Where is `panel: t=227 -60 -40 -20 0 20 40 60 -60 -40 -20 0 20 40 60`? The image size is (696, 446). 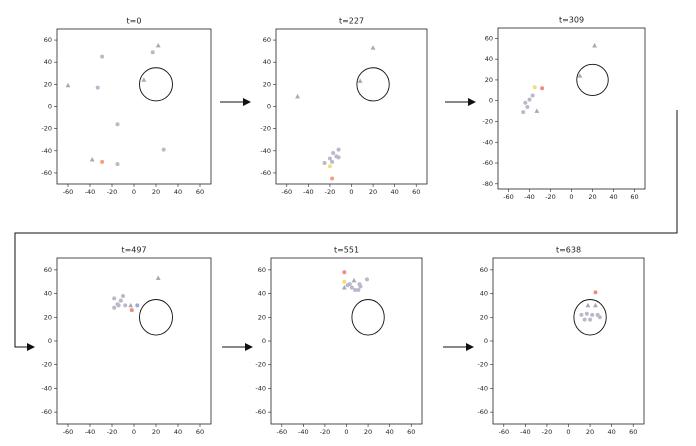 panel: t=227 -60 -40 -20 0 20 40 60 -60 -40 -20 0 20 40 60 is located at coordinates (344, 106).